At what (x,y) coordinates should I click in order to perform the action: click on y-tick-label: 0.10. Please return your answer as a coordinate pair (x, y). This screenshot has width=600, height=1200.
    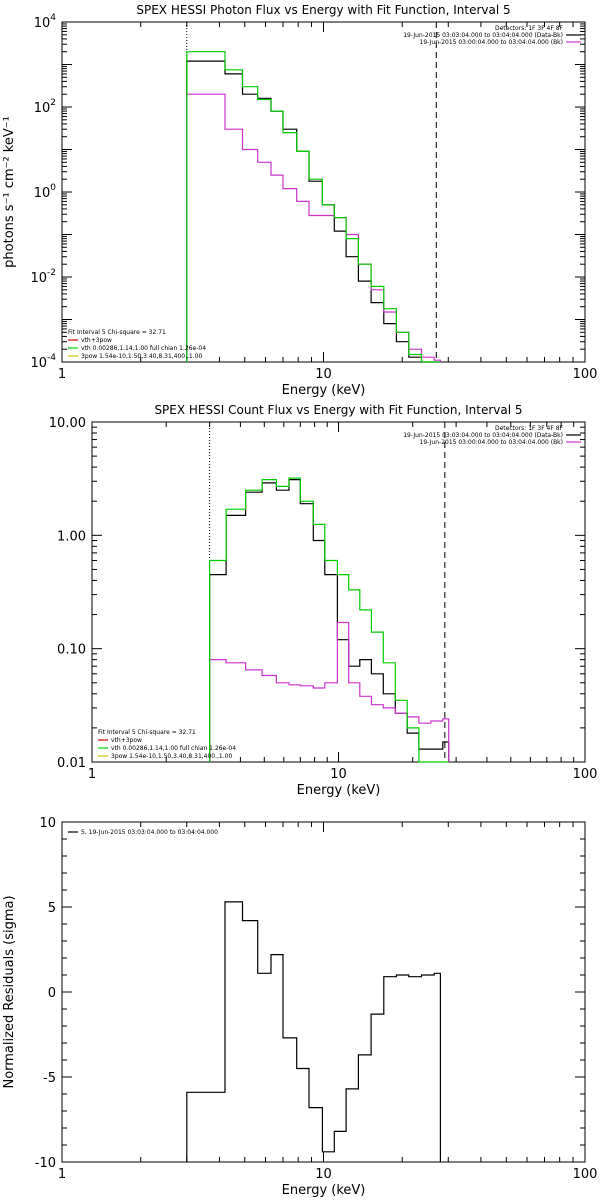
    Looking at the image, I should click on (71, 650).